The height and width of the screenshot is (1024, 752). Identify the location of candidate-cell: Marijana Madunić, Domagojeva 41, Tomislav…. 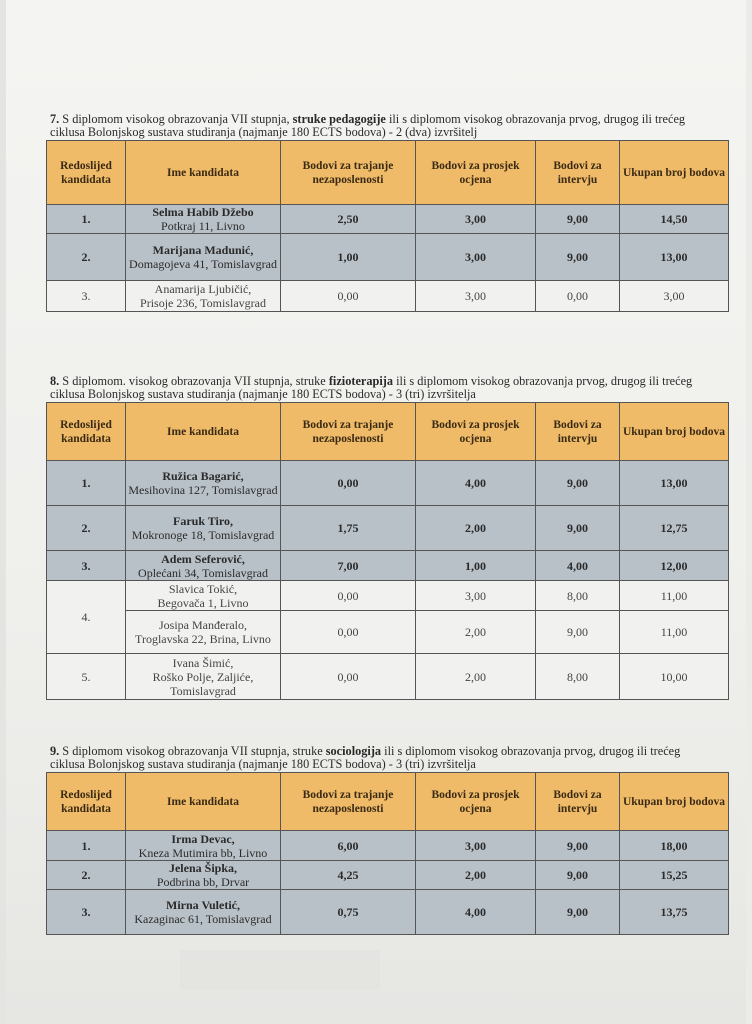
(203, 257).